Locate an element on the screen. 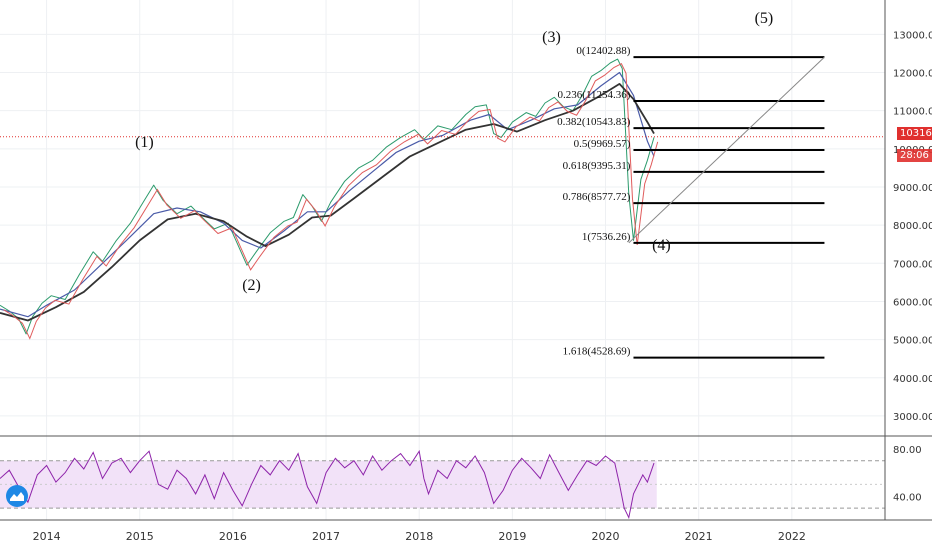 This screenshot has height=550, width=932. fib-level-label: 0.618(9395.31) is located at coordinates (597, 166).